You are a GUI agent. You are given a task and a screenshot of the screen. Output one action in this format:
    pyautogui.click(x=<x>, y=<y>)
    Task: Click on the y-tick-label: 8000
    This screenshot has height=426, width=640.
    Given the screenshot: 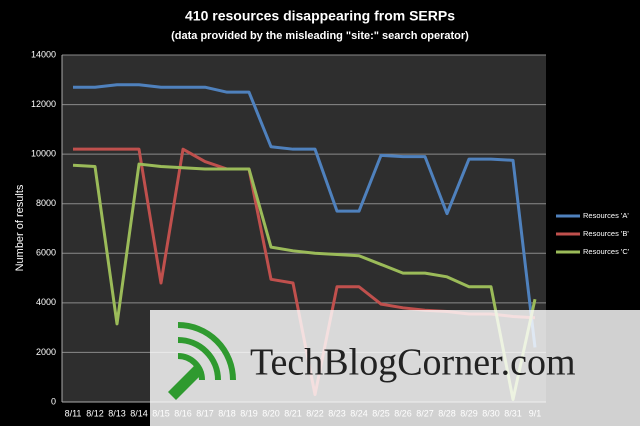 What is the action you would take?
    pyautogui.click(x=46, y=203)
    